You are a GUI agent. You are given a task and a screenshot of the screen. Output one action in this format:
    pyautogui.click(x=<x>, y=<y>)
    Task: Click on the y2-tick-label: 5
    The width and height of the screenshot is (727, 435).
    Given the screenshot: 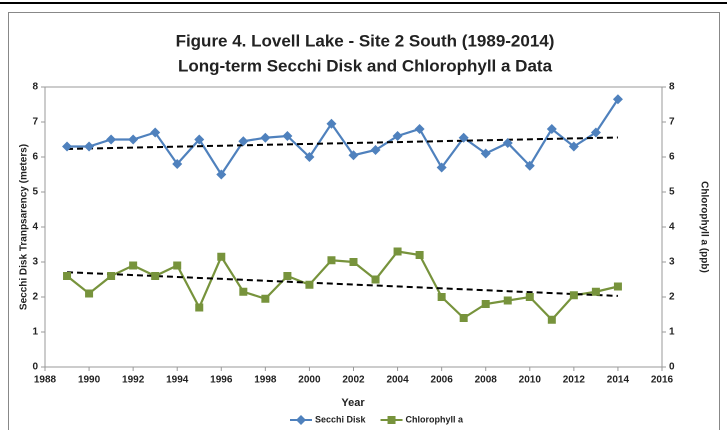 What is the action you would take?
    pyautogui.click(x=672, y=192)
    